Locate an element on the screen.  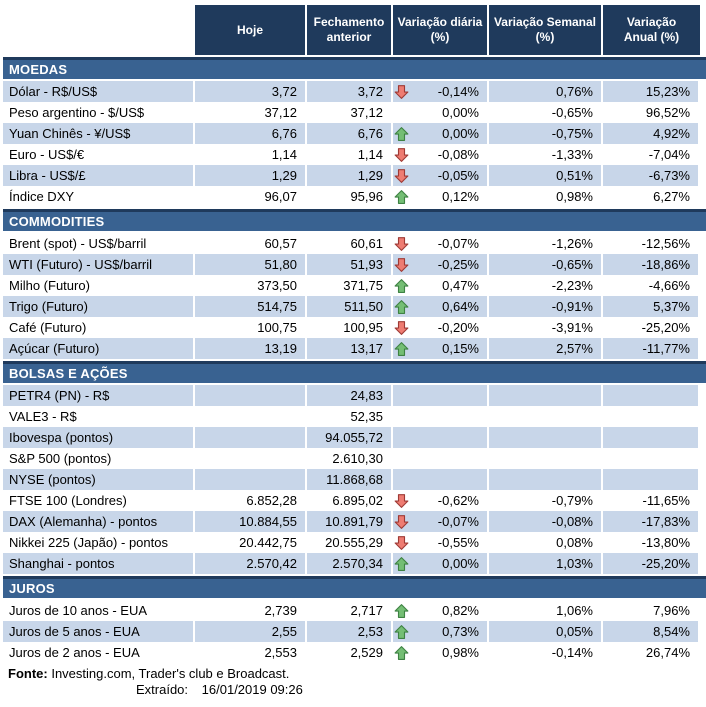
section-title: COMMODITIES is located at coordinates (57, 221).